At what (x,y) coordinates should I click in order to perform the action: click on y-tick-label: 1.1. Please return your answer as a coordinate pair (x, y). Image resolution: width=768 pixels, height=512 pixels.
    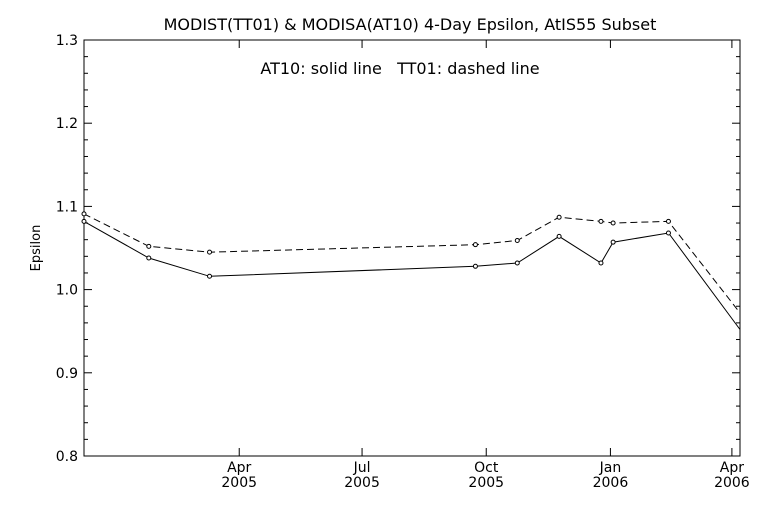
    Looking at the image, I should click on (67, 207).